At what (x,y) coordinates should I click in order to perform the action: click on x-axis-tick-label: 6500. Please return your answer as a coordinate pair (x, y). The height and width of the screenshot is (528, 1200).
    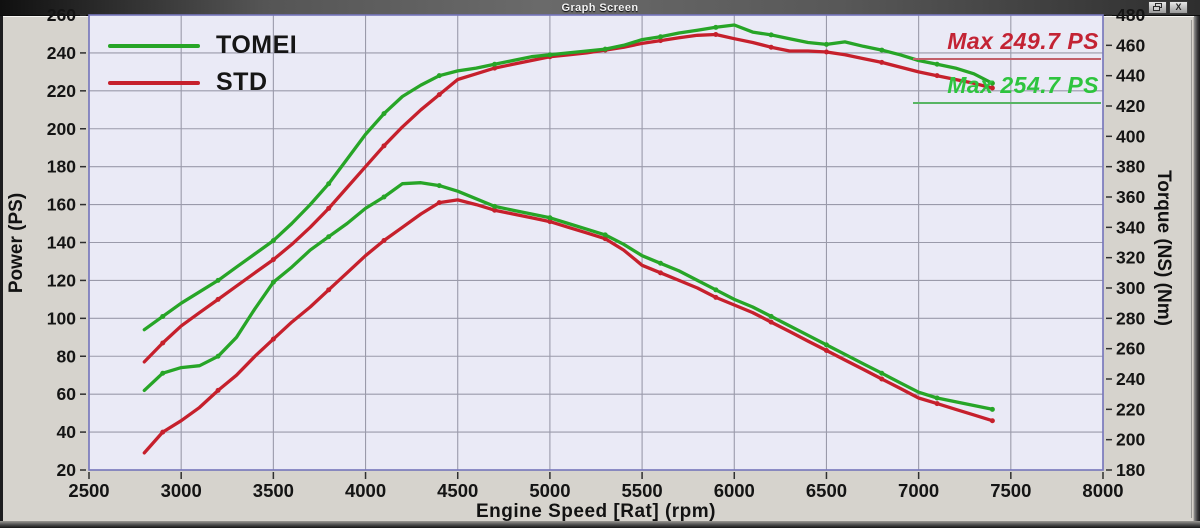
    Looking at the image, I should click on (826, 490).